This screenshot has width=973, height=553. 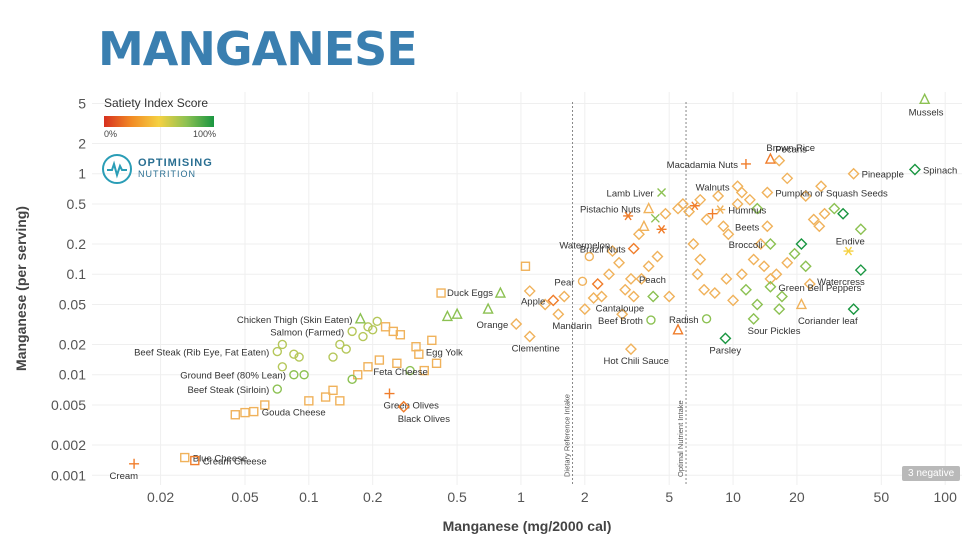 What do you see at coordinates (584, 246) in the screenshot?
I see `point-label: Watermelon` at bounding box center [584, 246].